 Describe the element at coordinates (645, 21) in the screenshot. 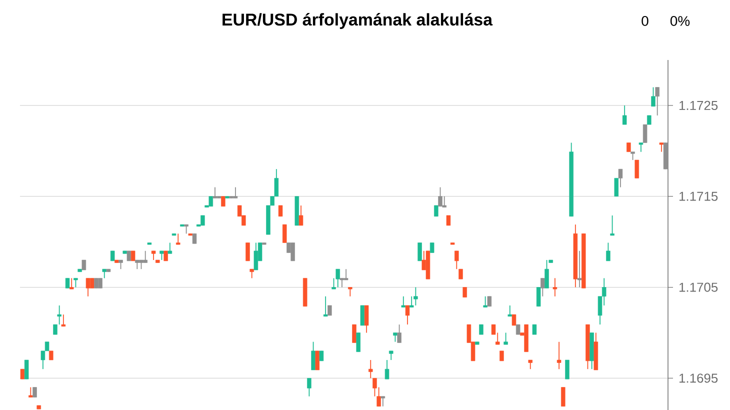

I see `text: 0` at that location.